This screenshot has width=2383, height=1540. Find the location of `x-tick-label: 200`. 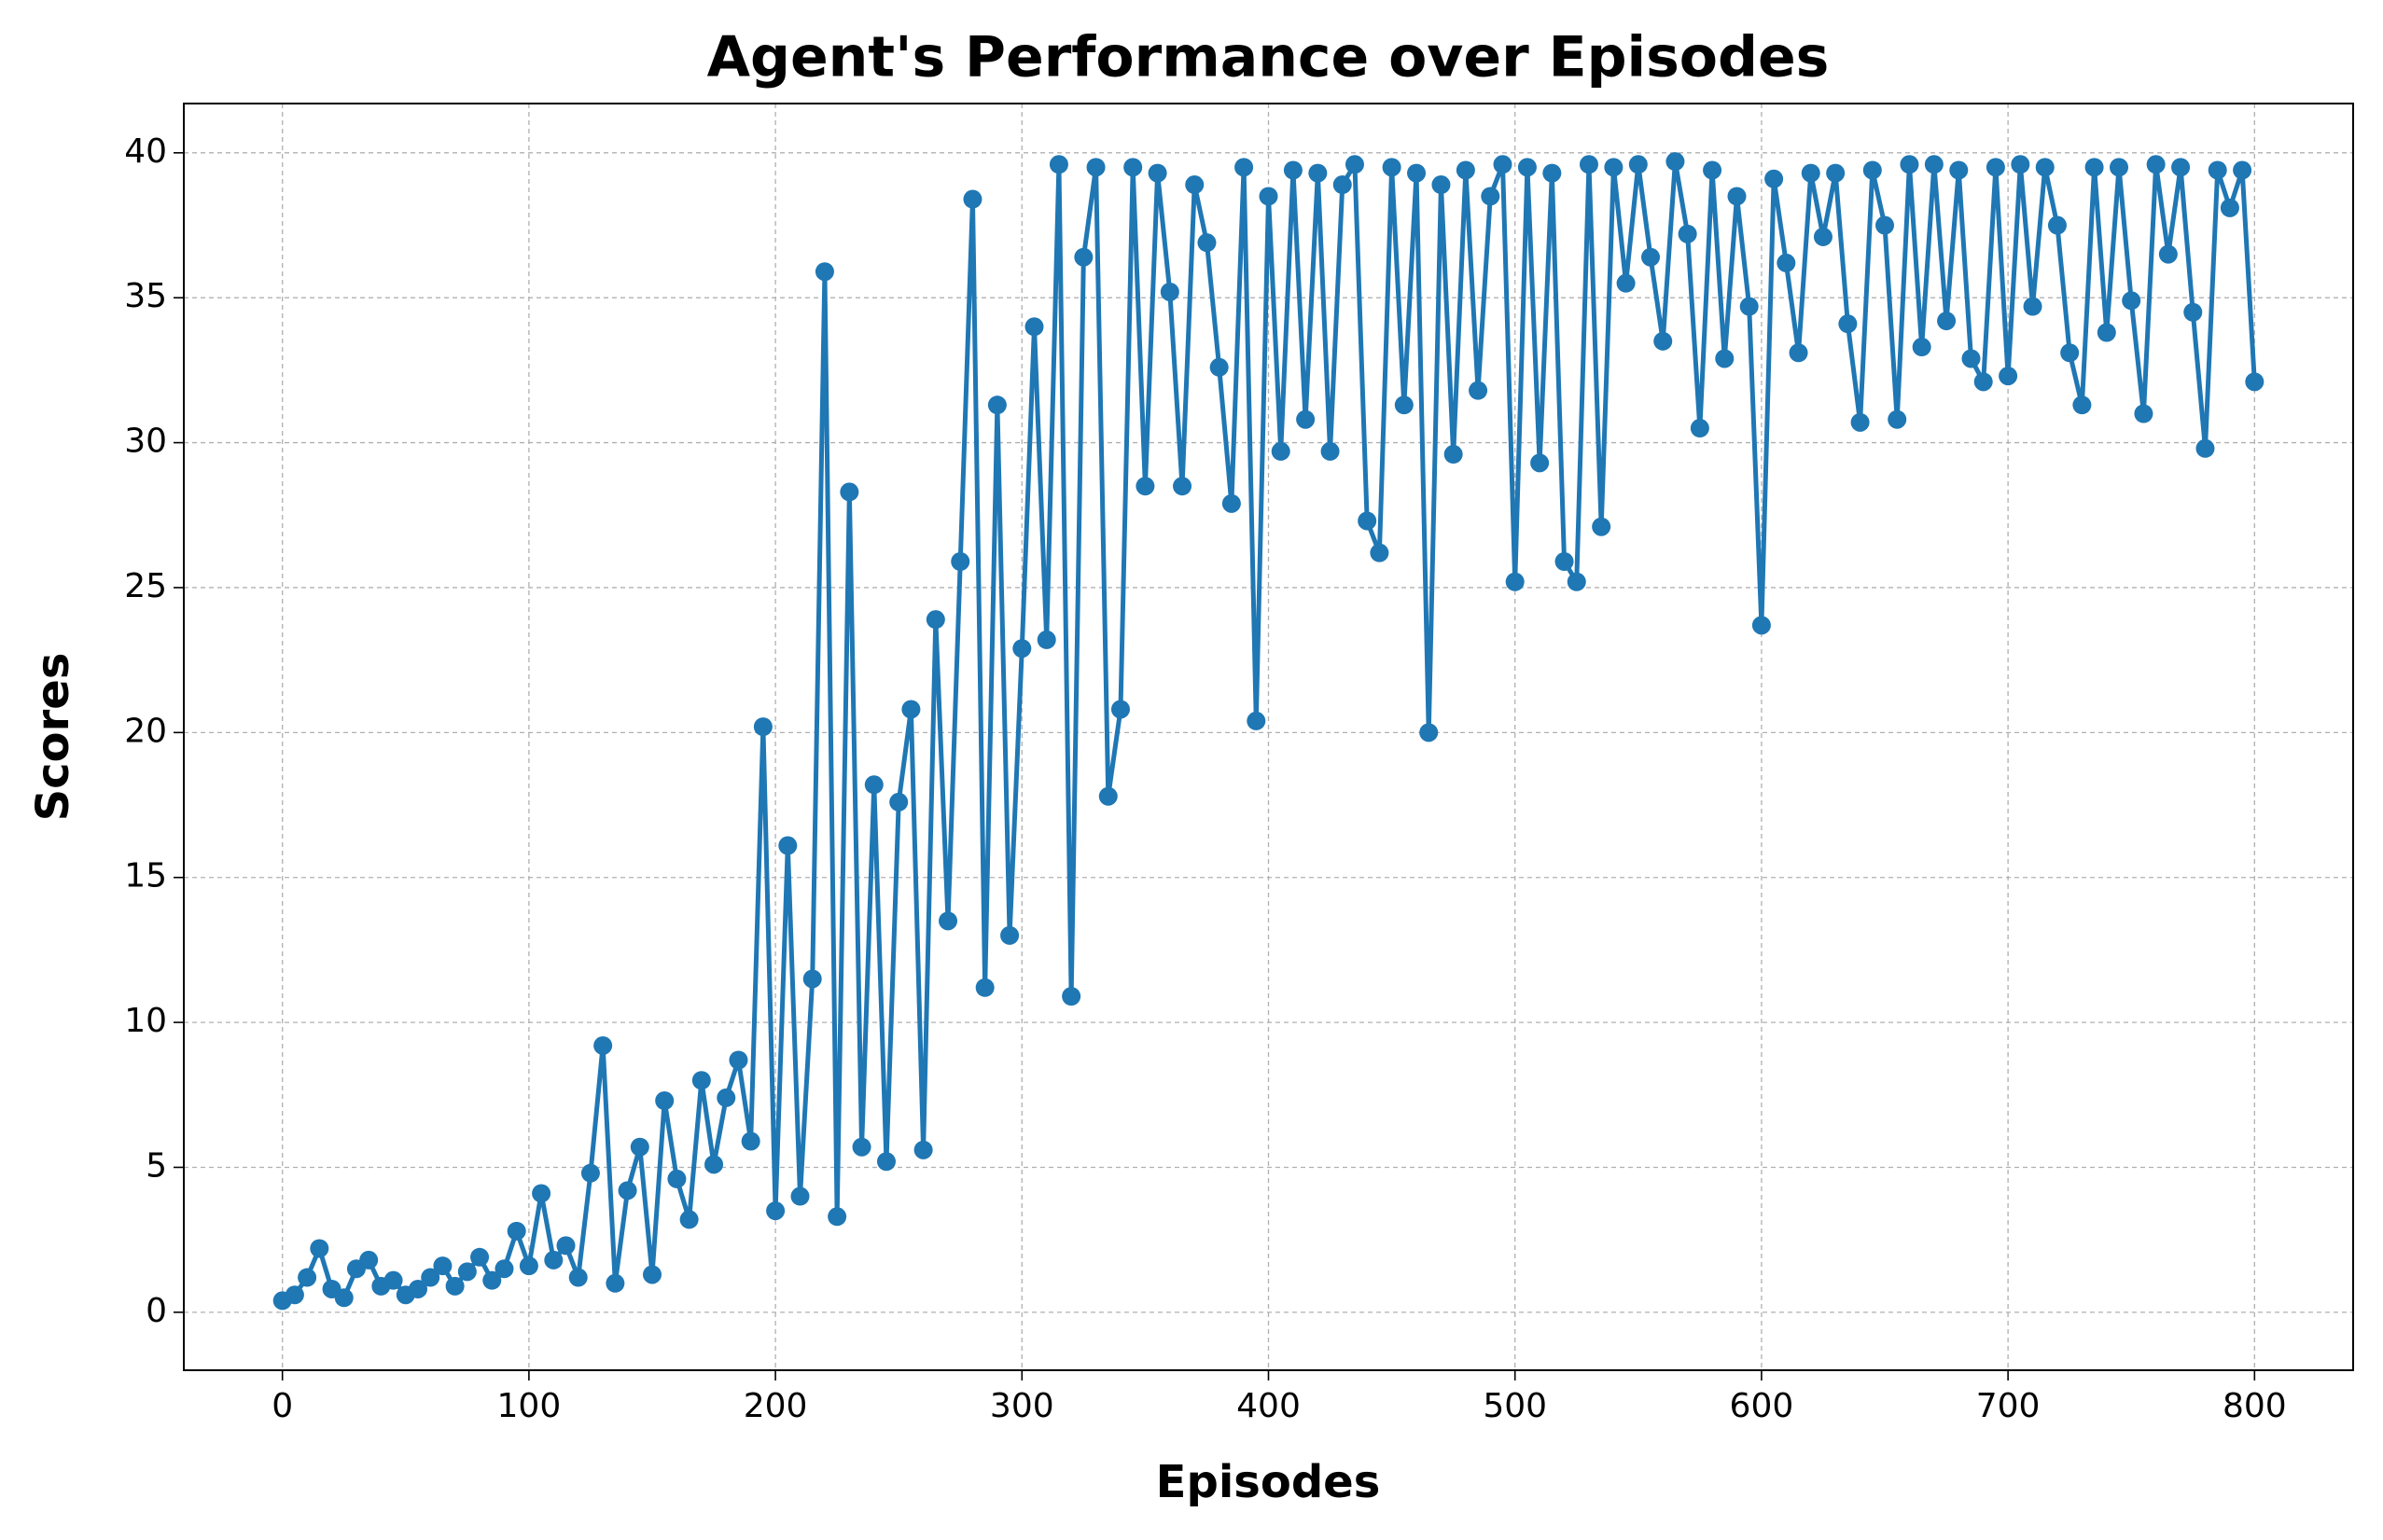

x-tick-label: 200 is located at coordinates (776, 1406).